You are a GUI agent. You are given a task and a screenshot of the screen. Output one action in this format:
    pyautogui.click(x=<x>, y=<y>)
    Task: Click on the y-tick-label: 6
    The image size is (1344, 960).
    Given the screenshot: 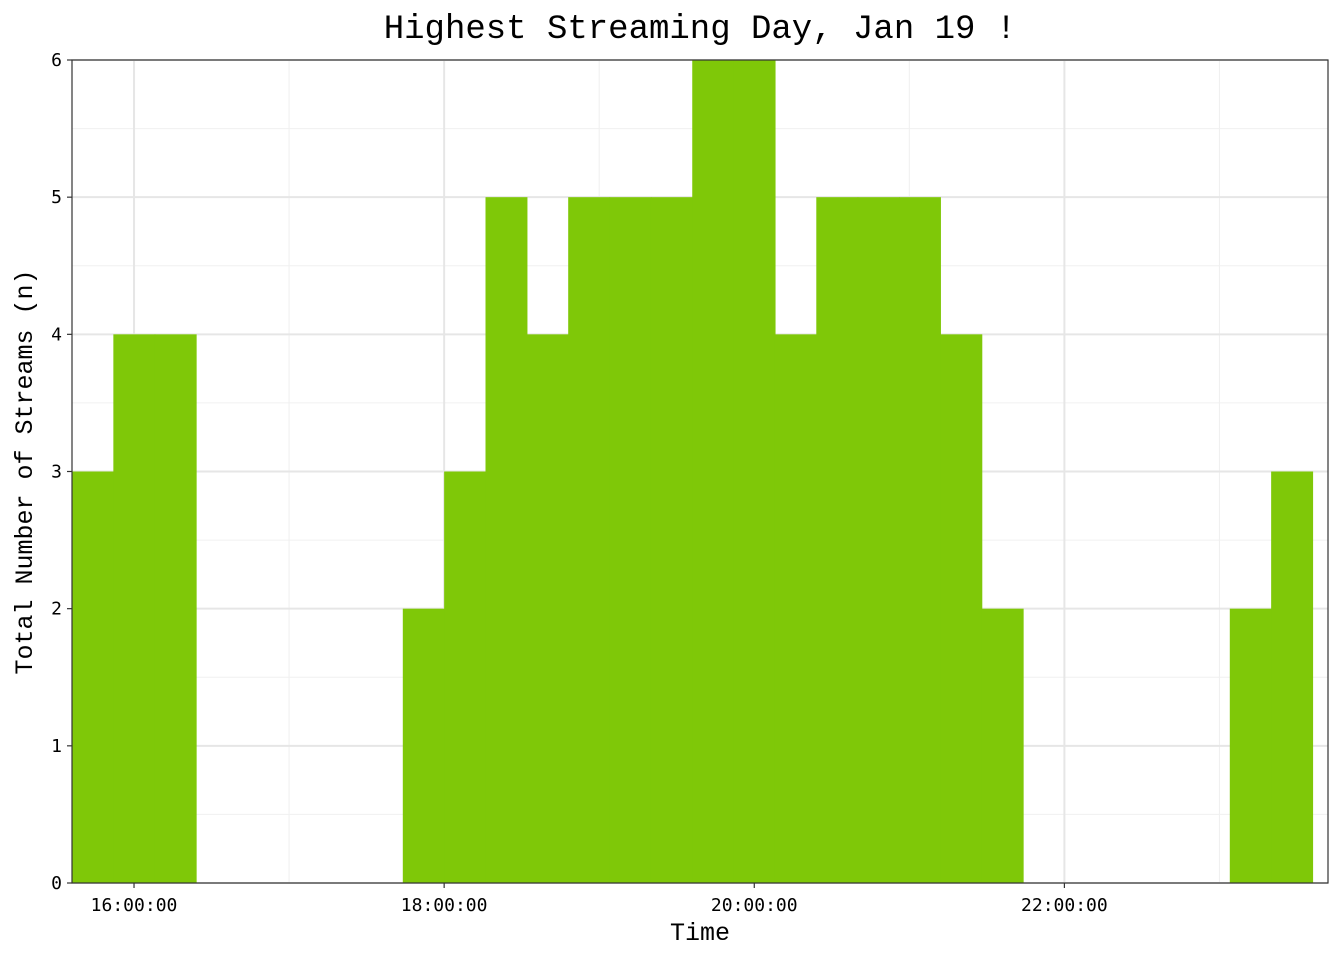 What is the action you would take?
    pyautogui.click(x=56, y=60)
    